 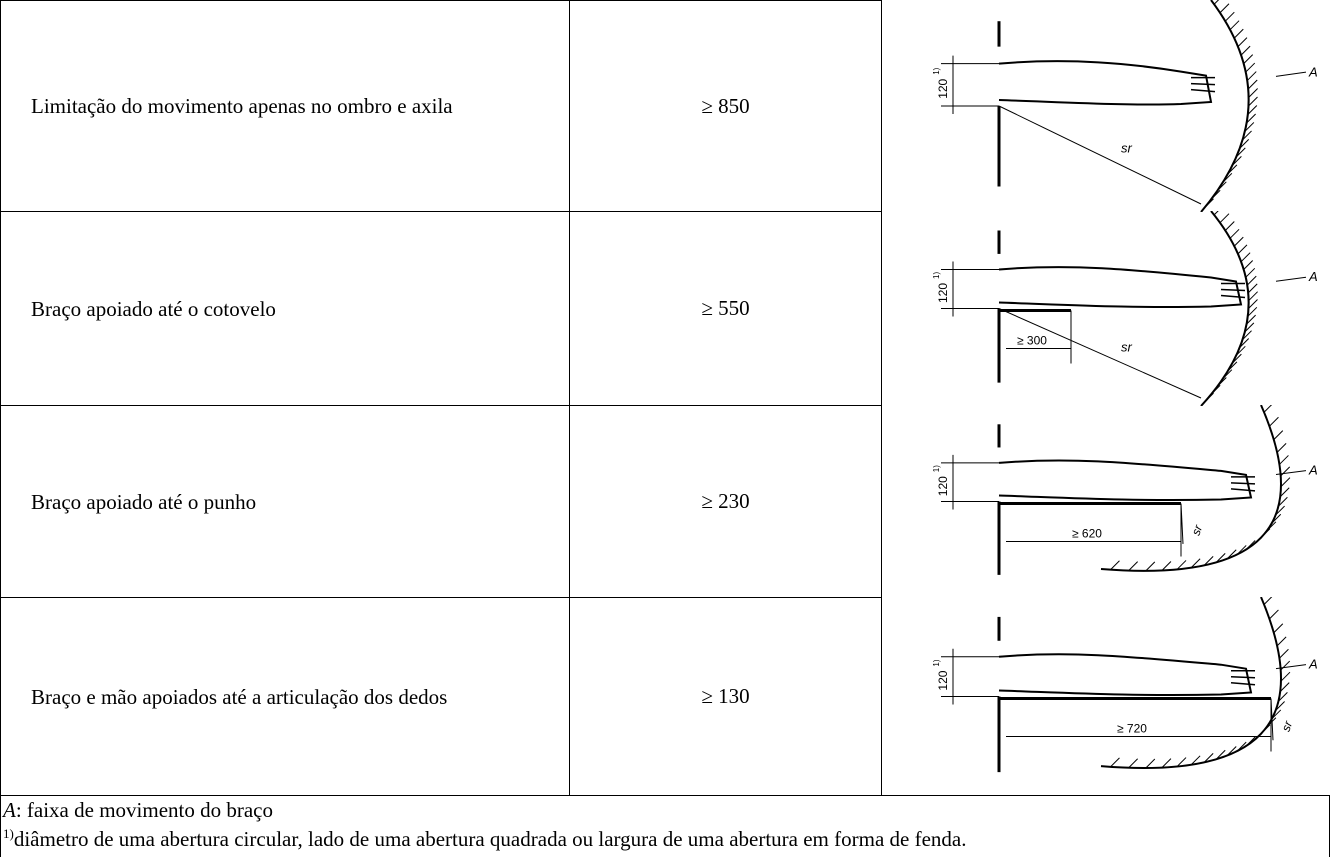 What do you see at coordinates (285, 308) in the screenshot?
I see `description-cell: Braço apoiado até o cotovelo` at bounding box center [285, 308].